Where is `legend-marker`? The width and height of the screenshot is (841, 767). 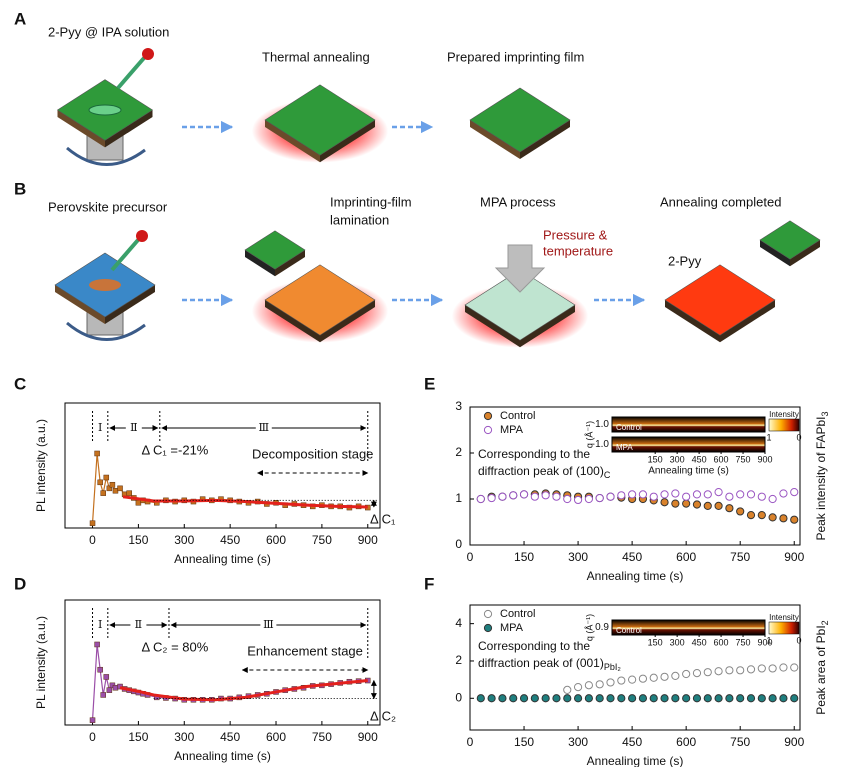
legend-marker is located at coordinates (488, 628).